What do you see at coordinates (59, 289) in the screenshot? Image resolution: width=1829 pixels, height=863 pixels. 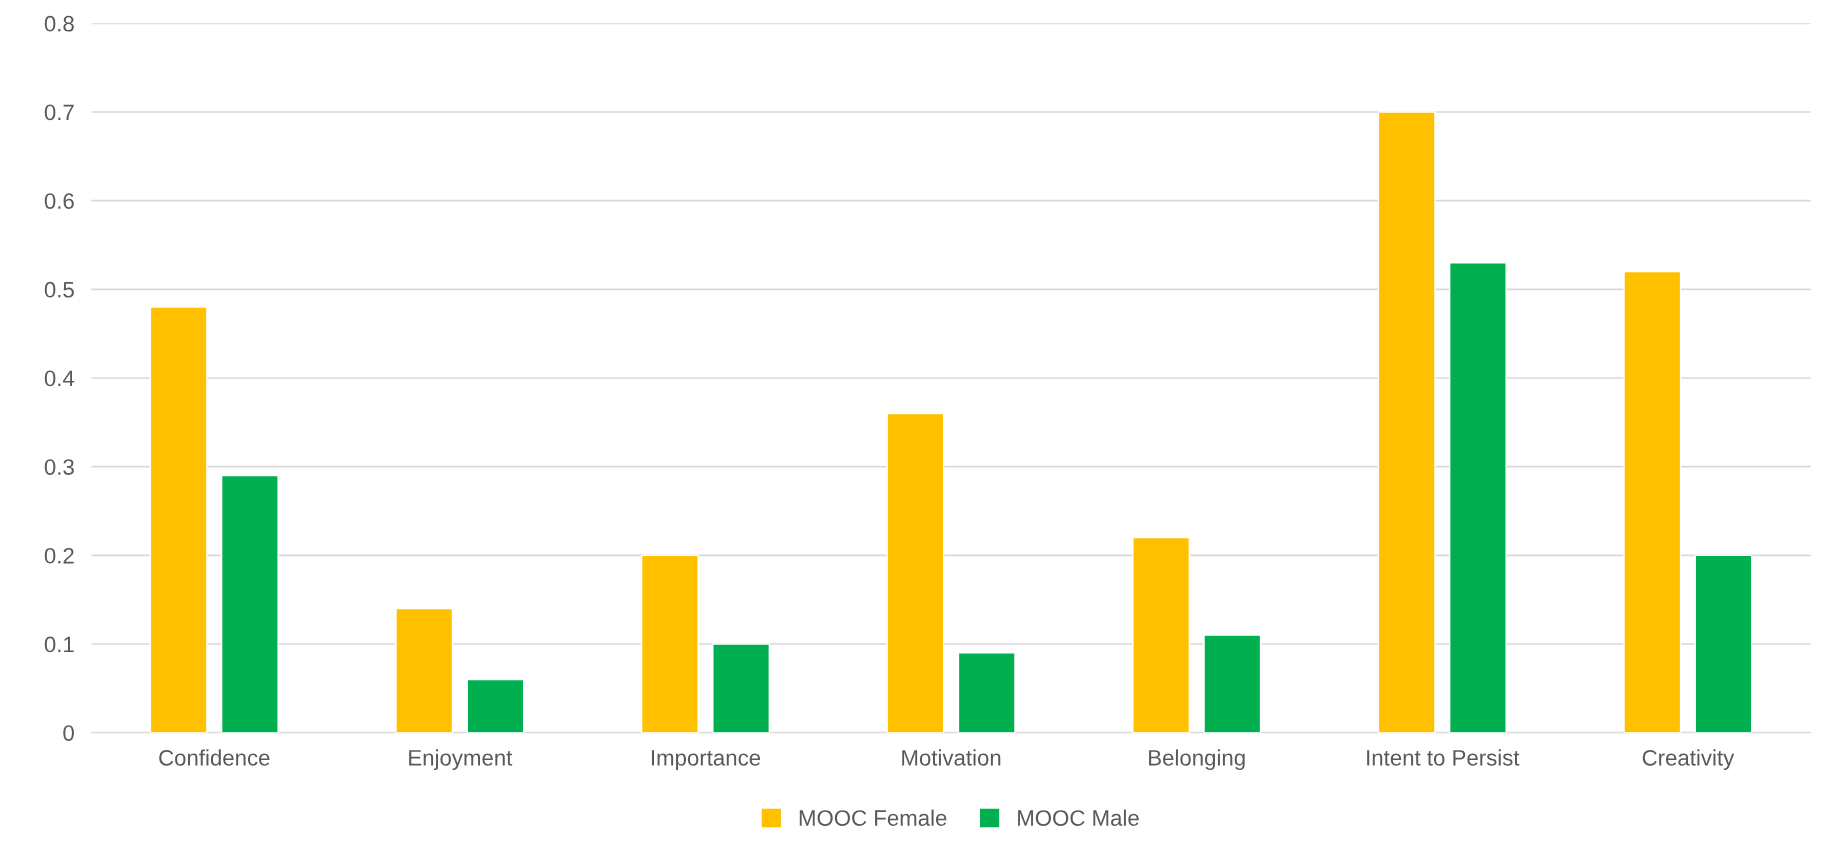 I see `y-tick-label: 0.5` at bounding box center [59, 289].